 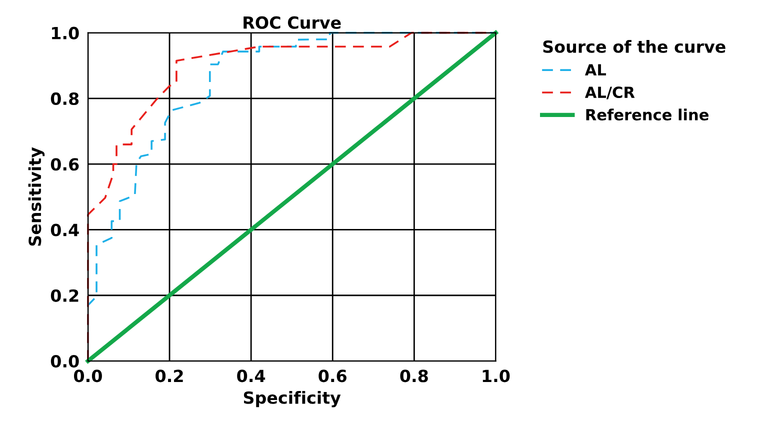 What do you see at coordinates (36, 196) in the screenshot?
I see `y-axis-title: Sensitivity` at bounding box center [36, 196].